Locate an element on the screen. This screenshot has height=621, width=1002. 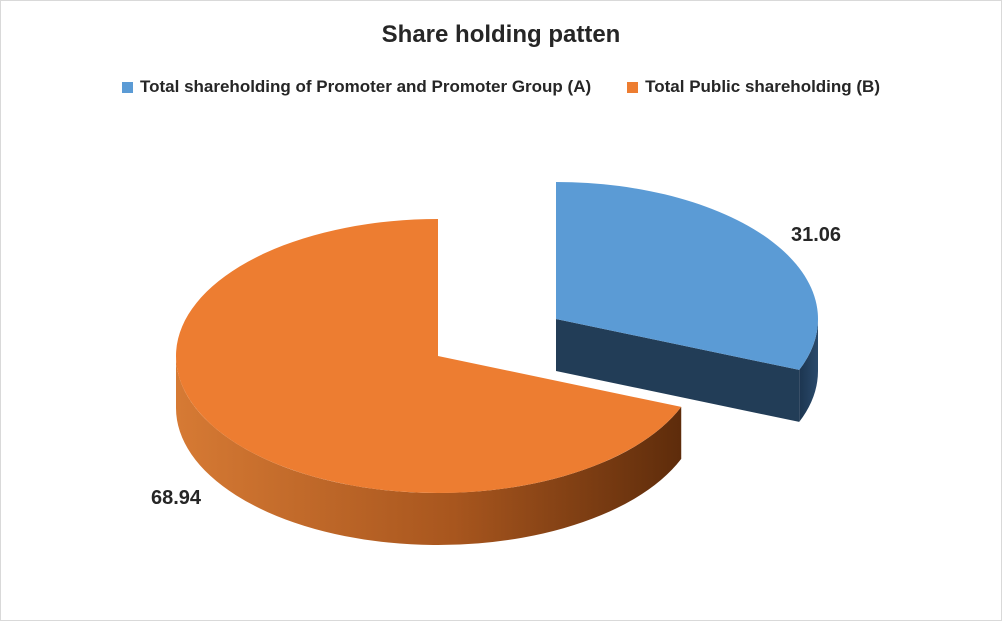
data-label-public: 68.94 is located at coordinates (176, 498).